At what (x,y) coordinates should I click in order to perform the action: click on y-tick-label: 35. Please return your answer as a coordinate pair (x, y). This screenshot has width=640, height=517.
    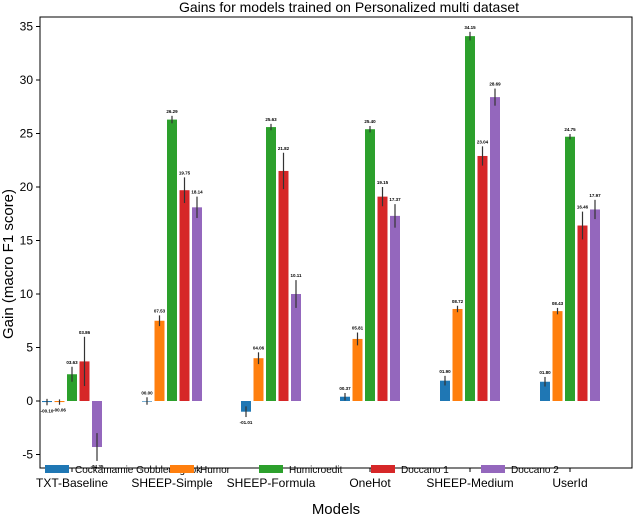
    Looking at the image, I should click on (27, 27).